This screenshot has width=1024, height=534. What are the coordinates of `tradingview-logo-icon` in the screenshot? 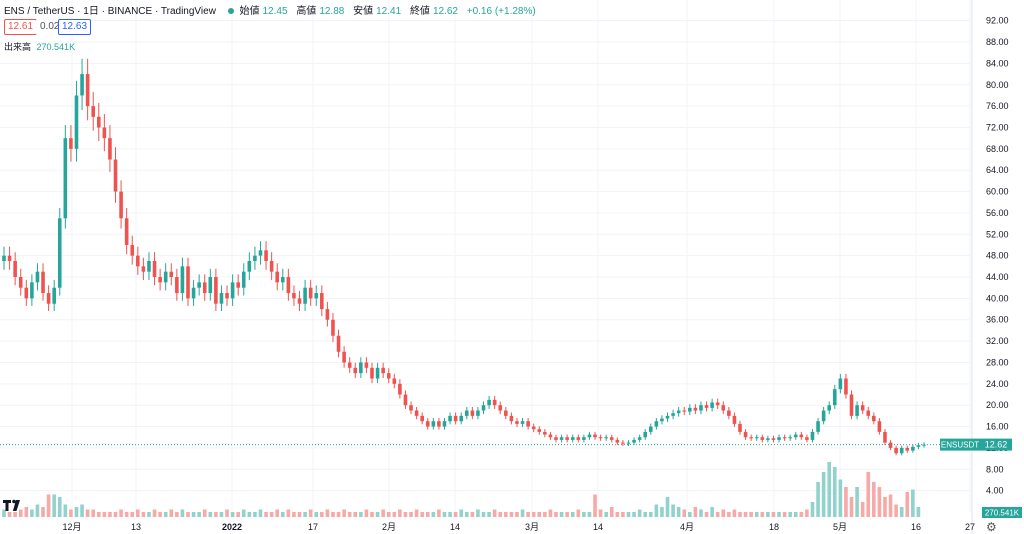 It's located at (13, 505).